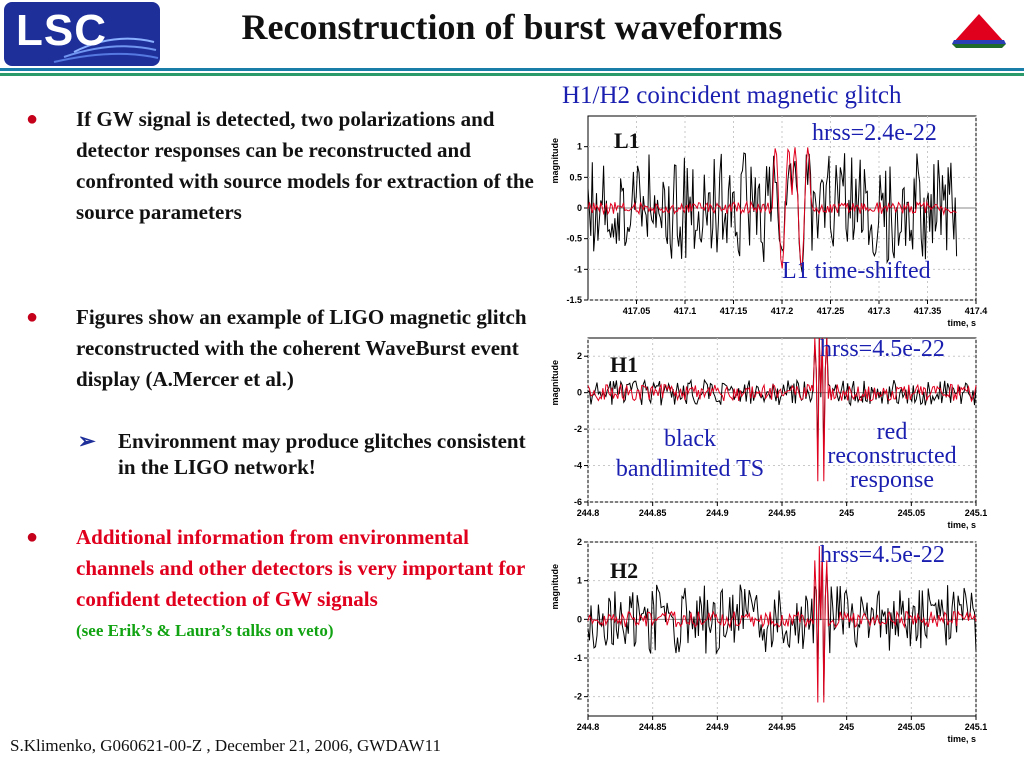  I want to click on x-tick-label: 417.4, so click(976, 311).